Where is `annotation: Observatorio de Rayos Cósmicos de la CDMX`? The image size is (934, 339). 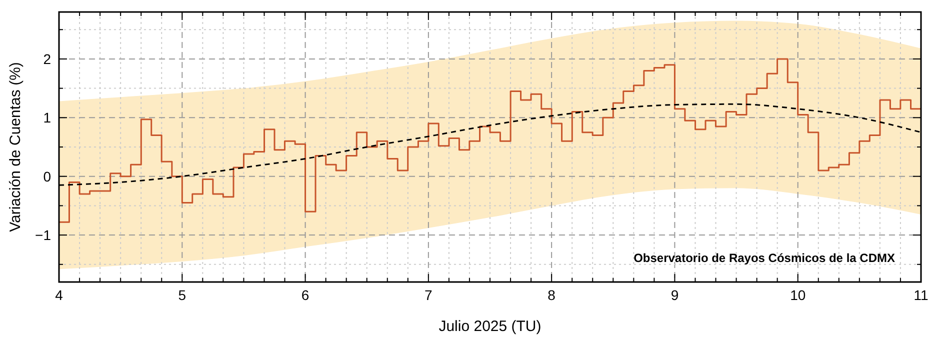 annotation: Observatorio de Rayos Cósmicos de la CDMX is located at coordinates (764, 258).